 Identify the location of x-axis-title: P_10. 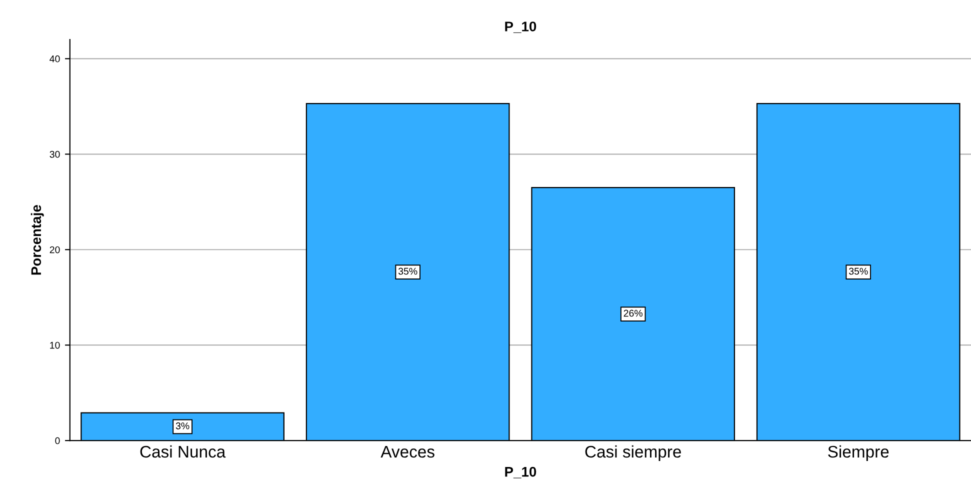
(520, 472).